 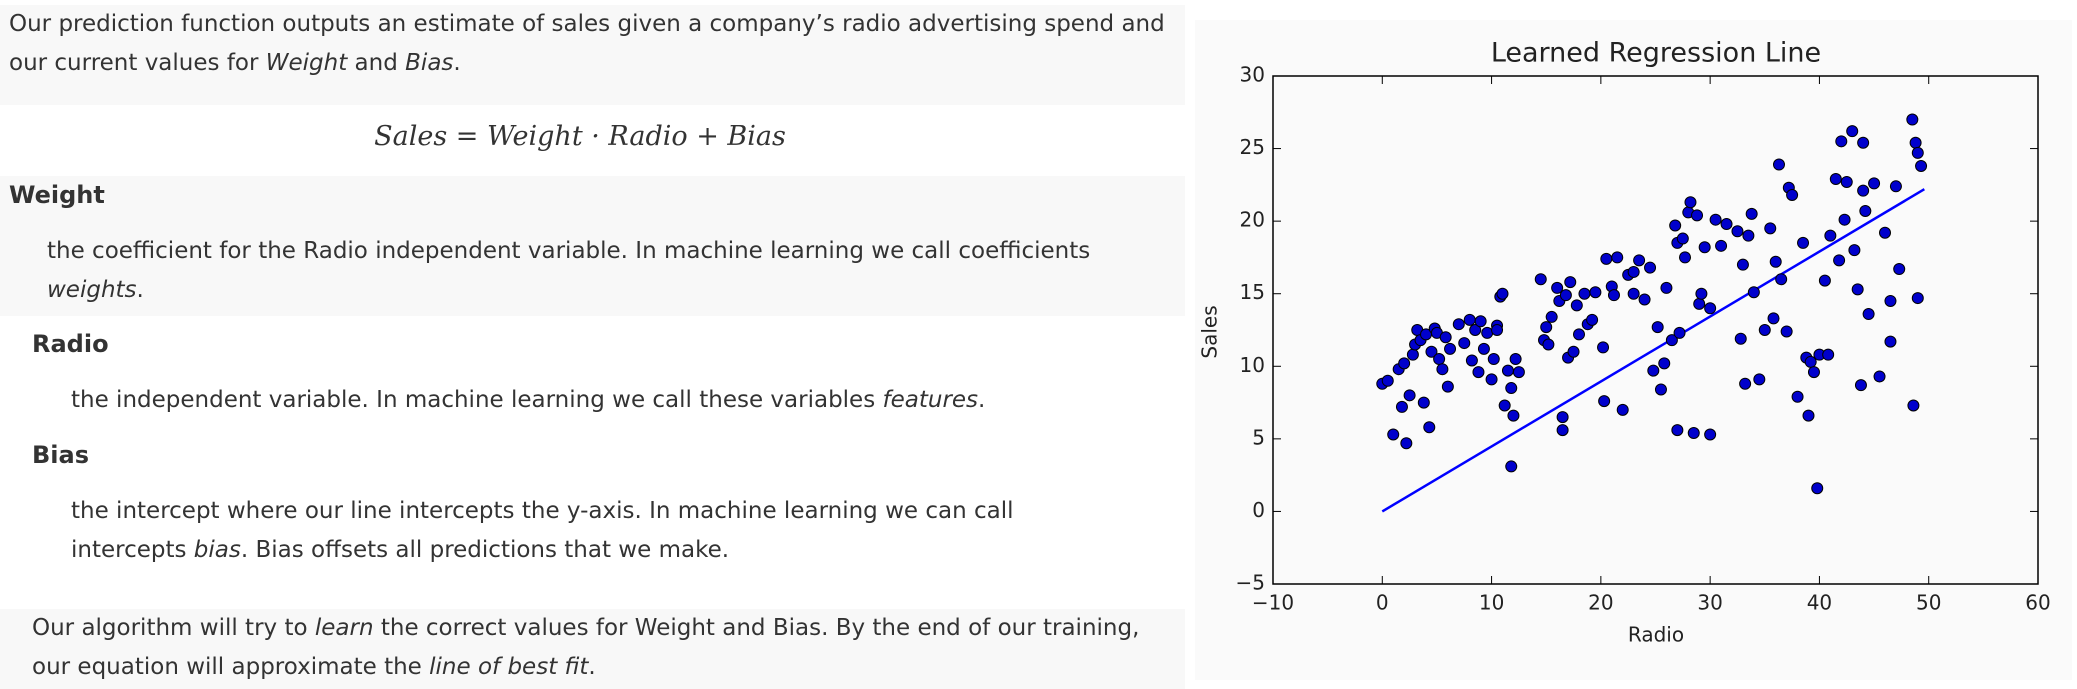 I want to click on text: and, so click(x=376, y=63).